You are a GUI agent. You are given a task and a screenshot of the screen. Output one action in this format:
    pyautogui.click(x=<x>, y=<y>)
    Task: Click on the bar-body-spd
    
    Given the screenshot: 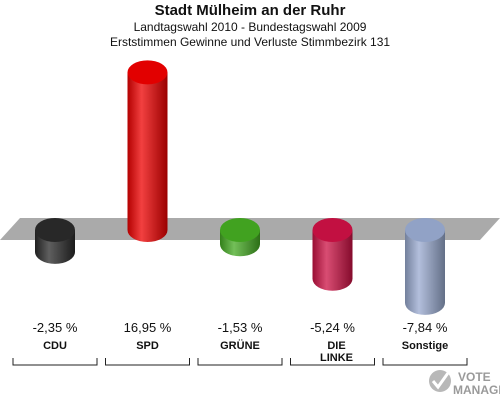 What is the action you would take?
    pyautogui.click(x=147, y=157)
    